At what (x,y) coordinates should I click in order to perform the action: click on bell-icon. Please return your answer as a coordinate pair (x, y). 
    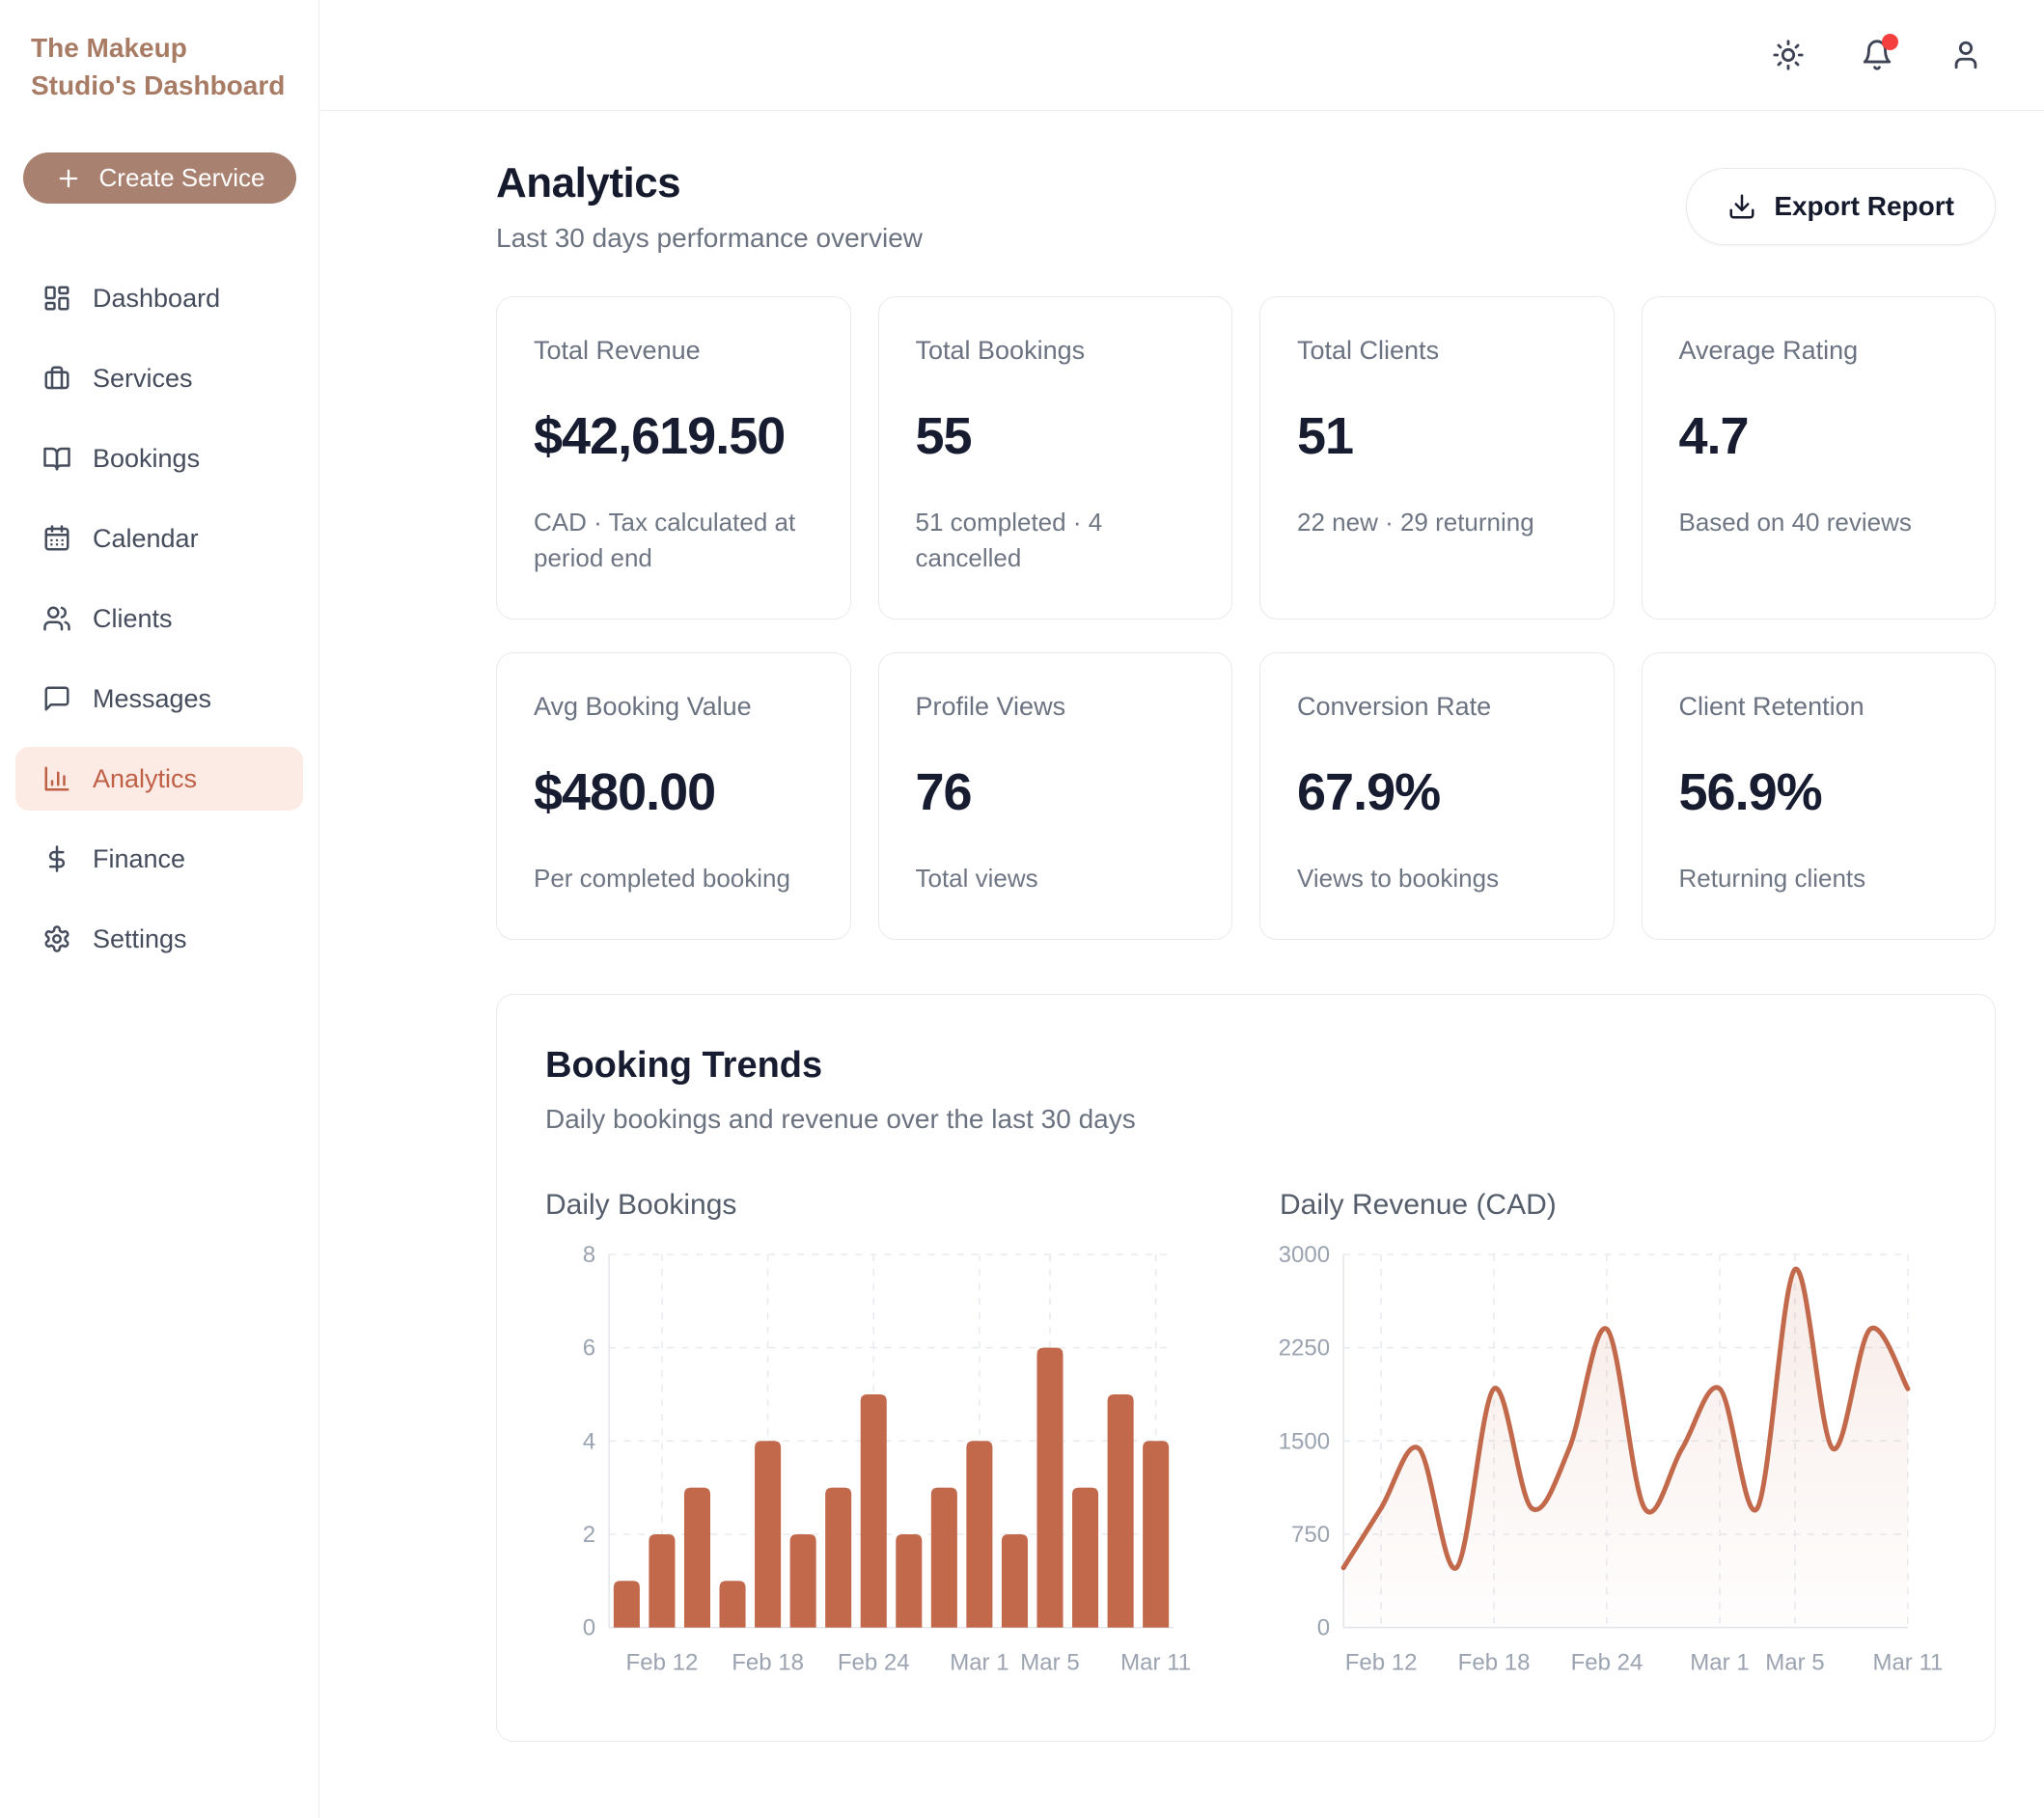
    Looking at the image, I should click on (1877, 55).